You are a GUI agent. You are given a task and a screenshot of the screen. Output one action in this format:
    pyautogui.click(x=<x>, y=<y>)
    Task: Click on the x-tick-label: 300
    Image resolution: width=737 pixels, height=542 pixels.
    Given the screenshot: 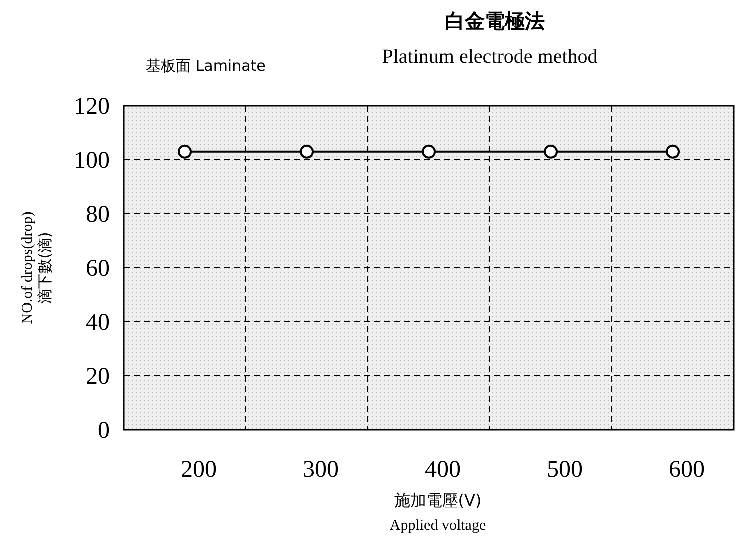 What is the action you would take?
    pyautogui.click(x=321, y=470)
    